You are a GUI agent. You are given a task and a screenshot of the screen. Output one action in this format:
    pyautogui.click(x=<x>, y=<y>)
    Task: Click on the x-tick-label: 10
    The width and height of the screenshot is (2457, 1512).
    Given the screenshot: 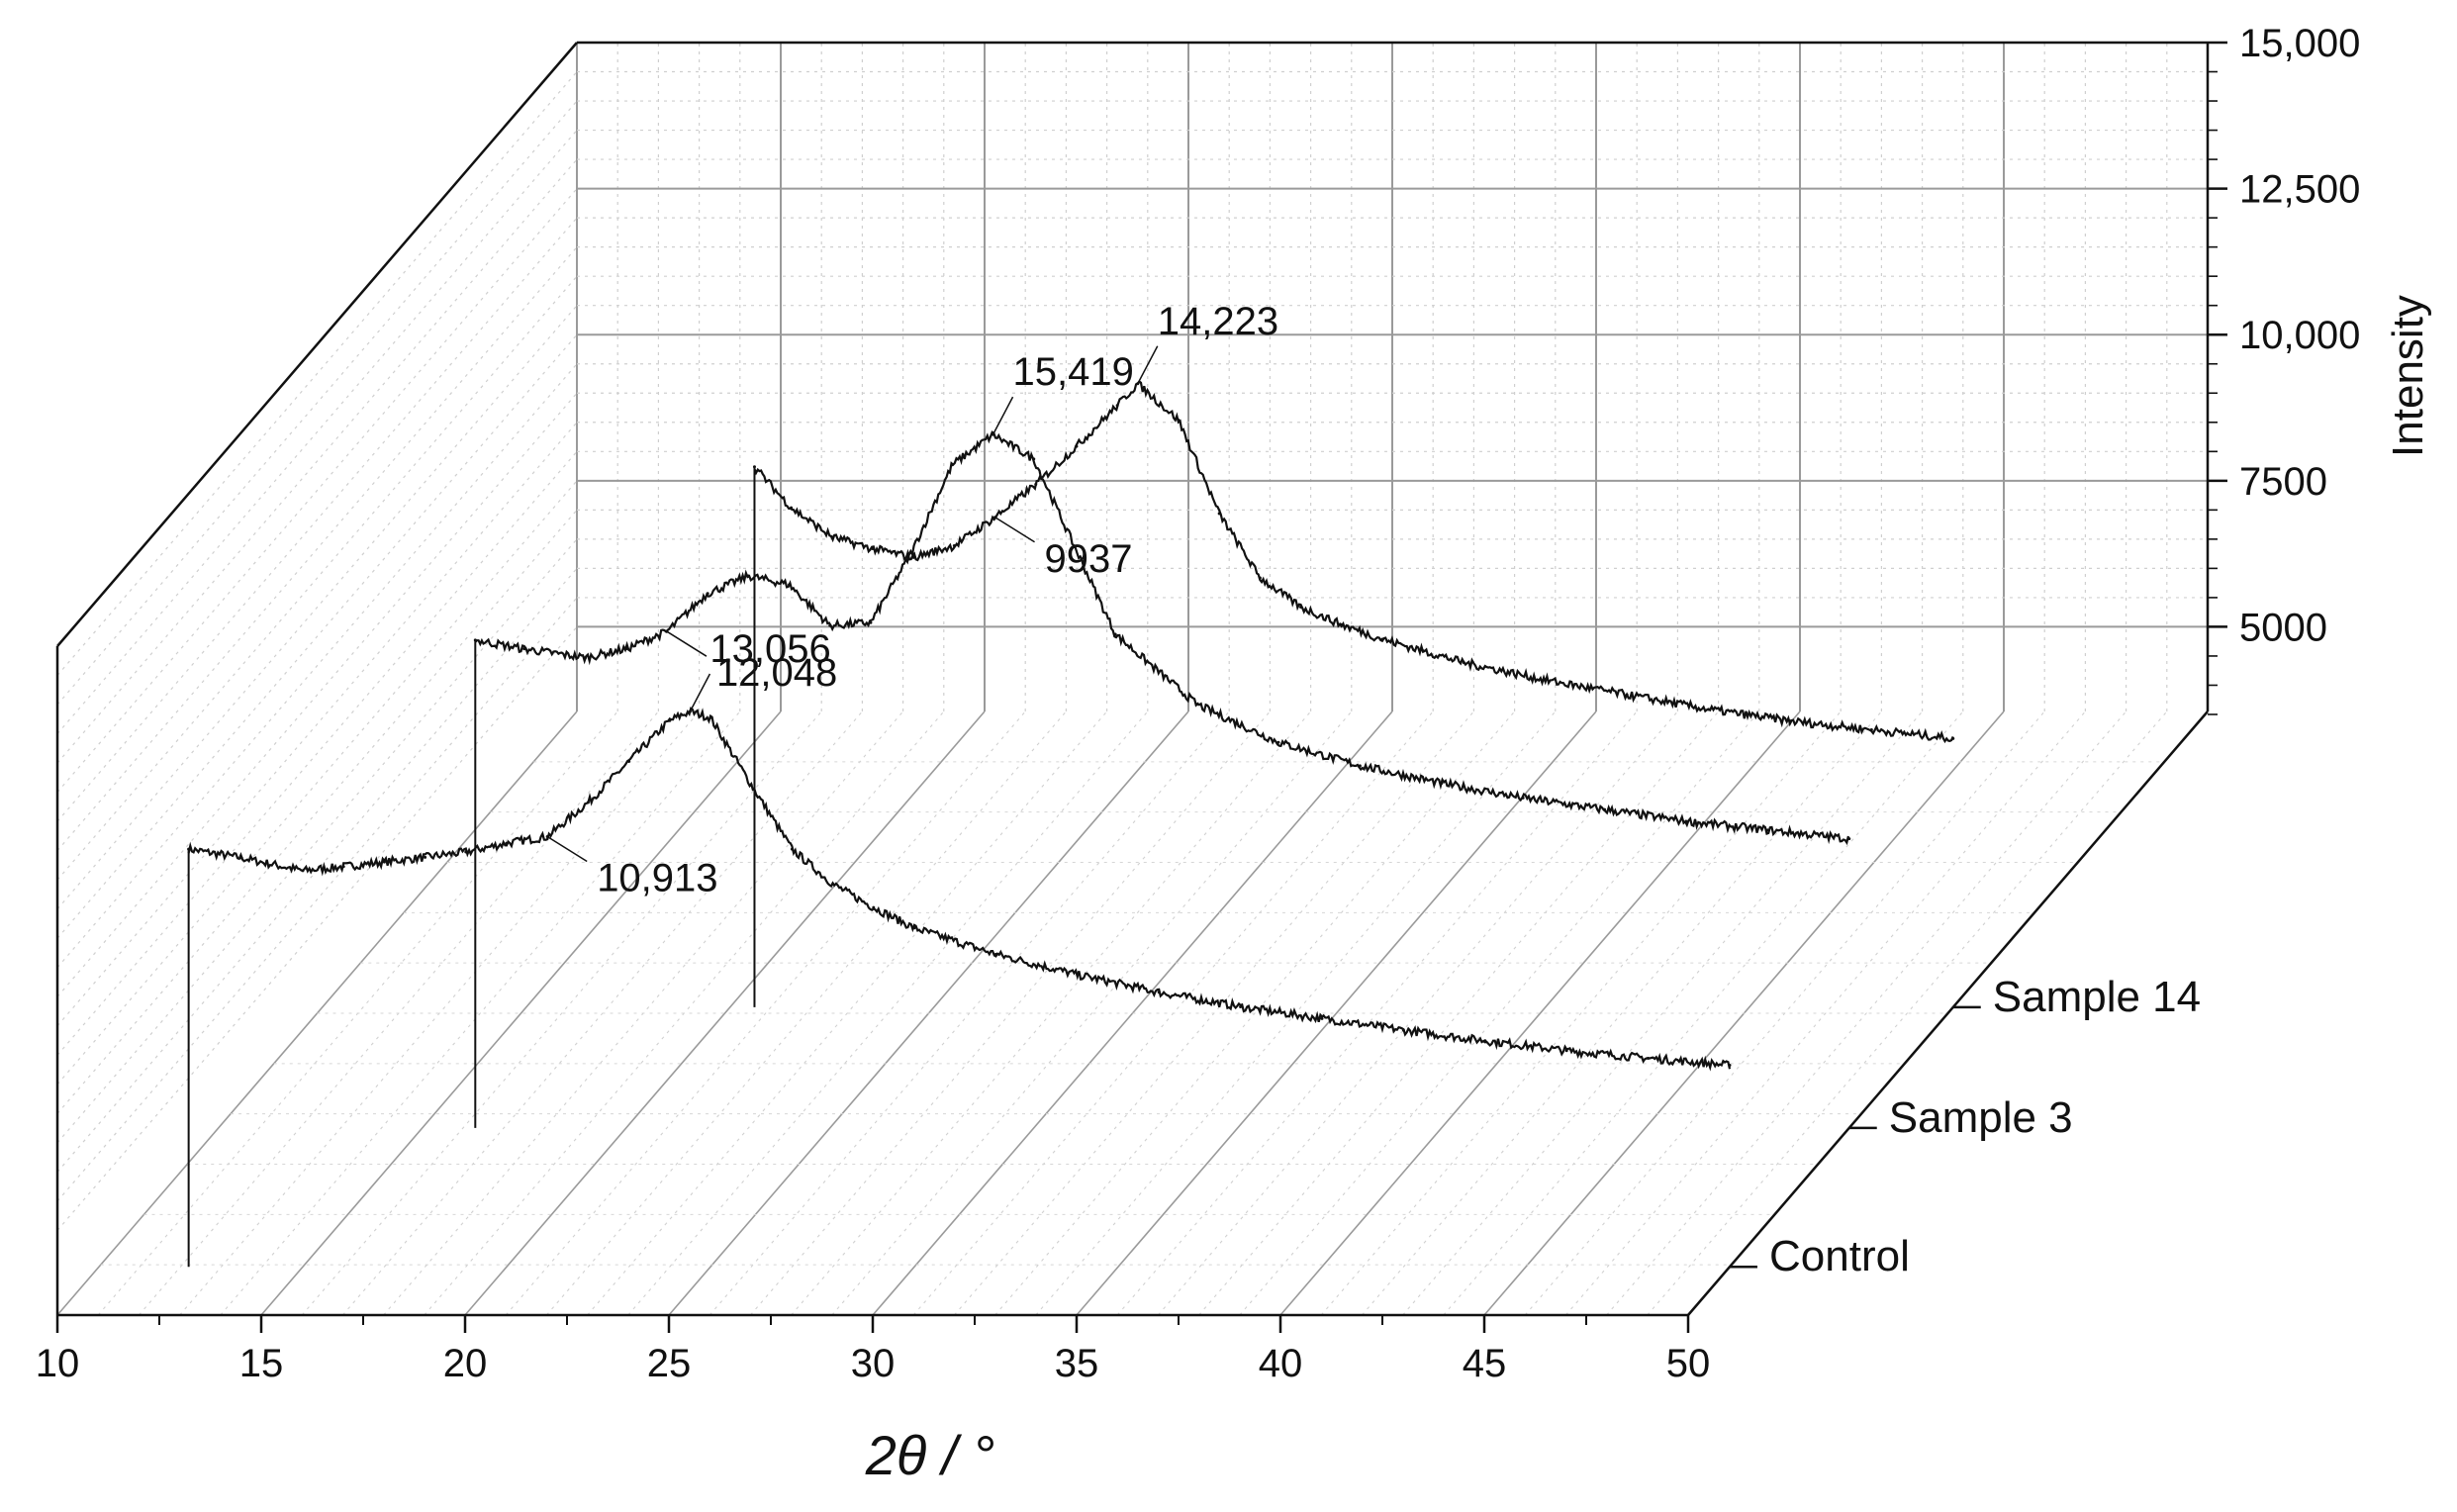 What is the action you would take?
    pyautogui.click(x=58, y=1363)
    